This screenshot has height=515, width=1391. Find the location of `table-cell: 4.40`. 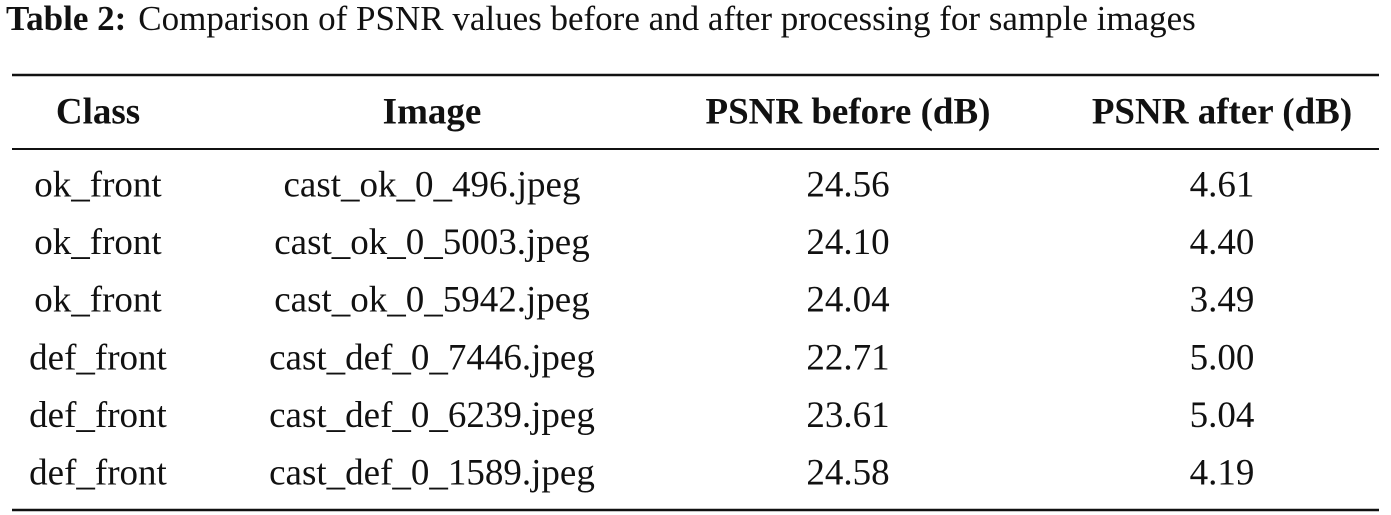

table-cell: 4.40 is located at coordinates (1222, 242).